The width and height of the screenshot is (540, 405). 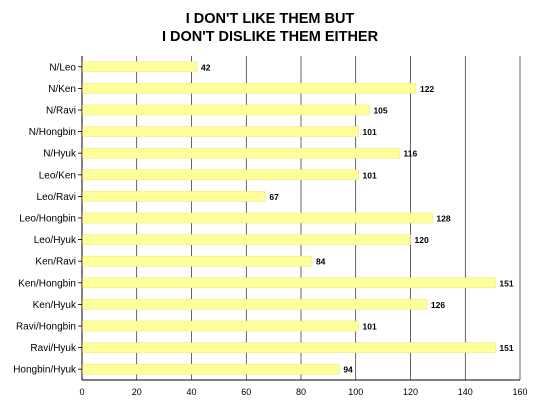 What do you see at coordinates (47, 283) in the screenshot?
I see `y-tick-label: Ken/Hongbin` at bounding box center [47, 283].